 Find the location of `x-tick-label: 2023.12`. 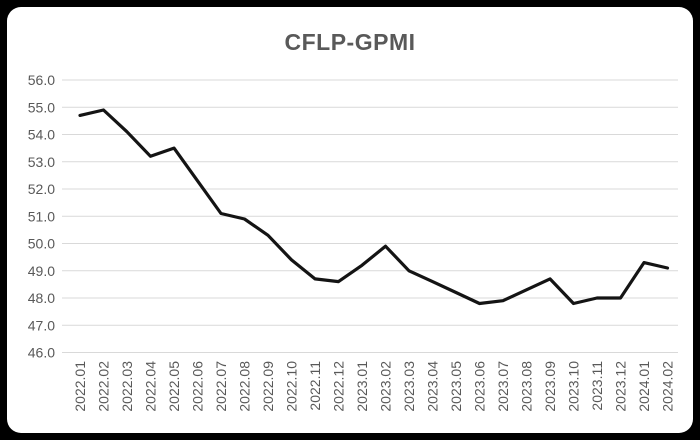

x-tick-label: 2023.12 is located at coordinates (621, 386).